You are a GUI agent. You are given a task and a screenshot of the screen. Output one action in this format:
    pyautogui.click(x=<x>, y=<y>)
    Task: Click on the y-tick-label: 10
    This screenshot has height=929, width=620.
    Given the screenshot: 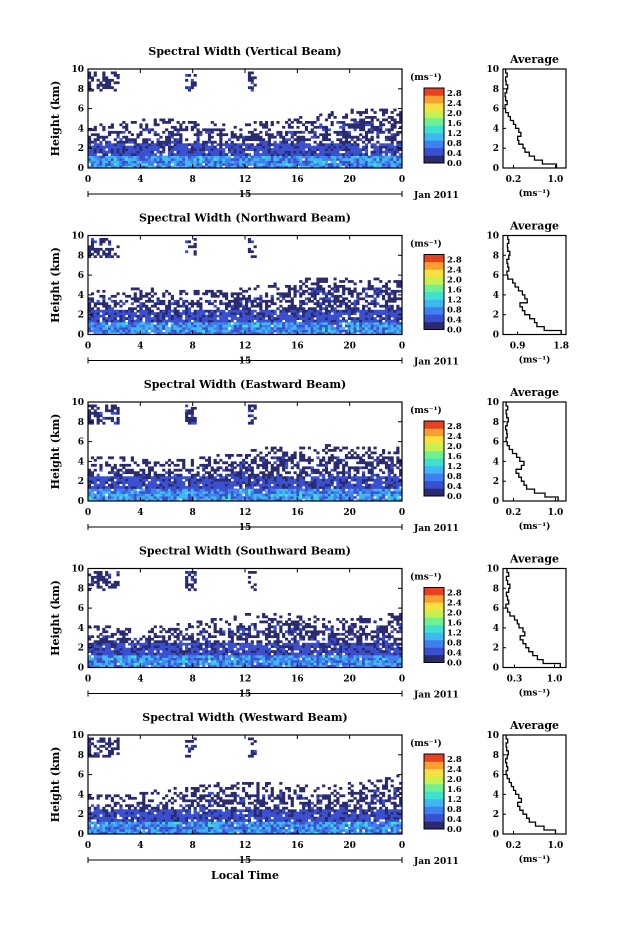 What is the action you would take?
    pyautogui.click(x=77, y=570)
    